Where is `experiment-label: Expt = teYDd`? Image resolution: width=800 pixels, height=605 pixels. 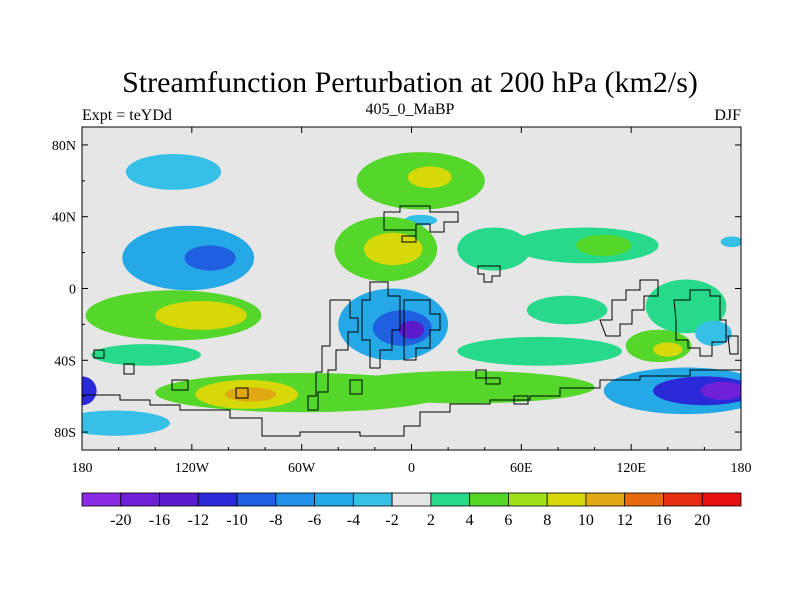
experiment-label: Expt = teYDd is located at coordinates (127, 115).